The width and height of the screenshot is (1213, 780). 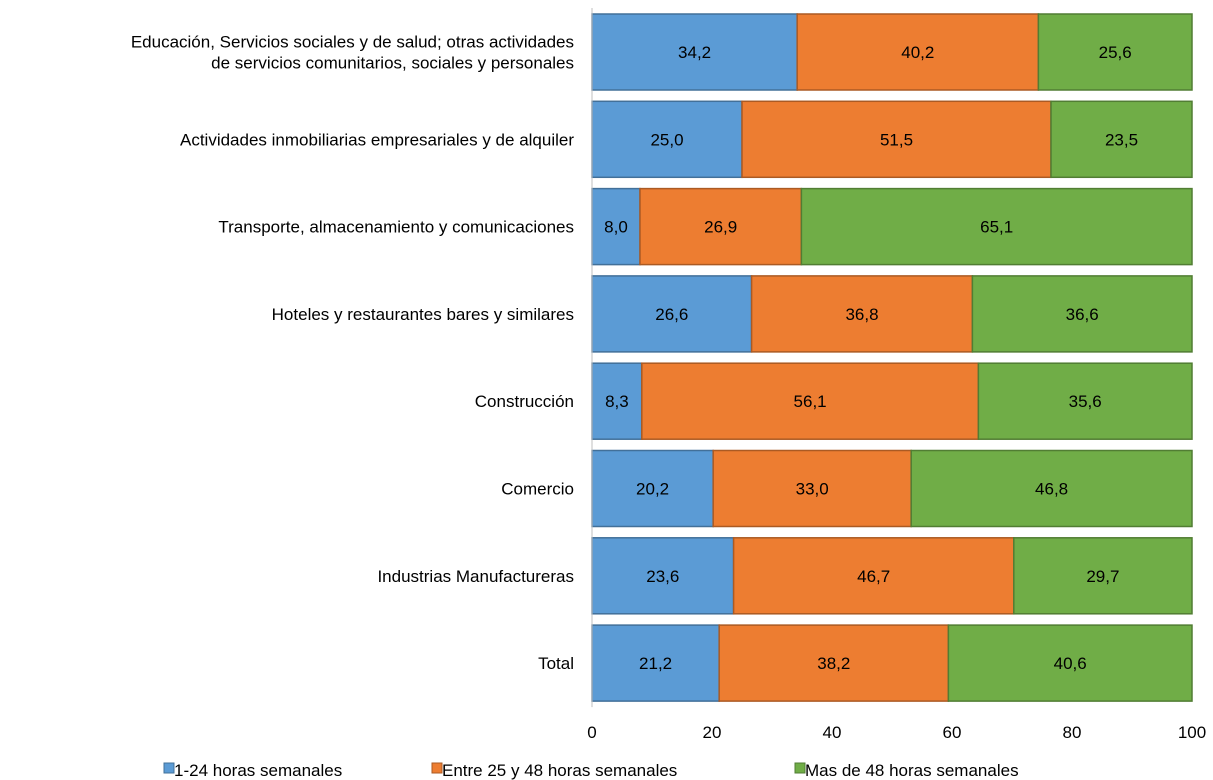 I want to click on x-tick-label: 100, so click(x=1192, y=732).